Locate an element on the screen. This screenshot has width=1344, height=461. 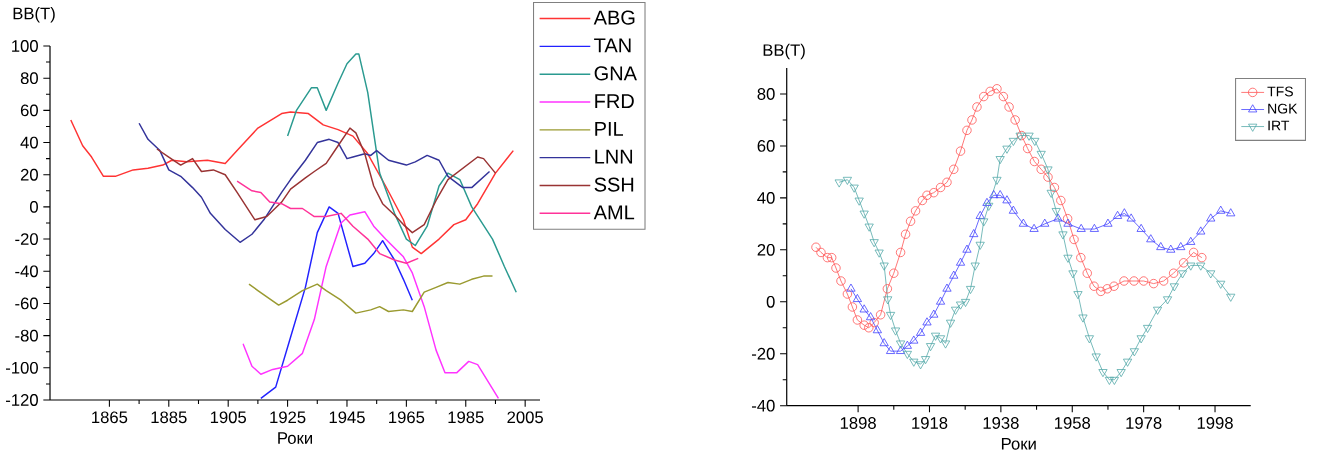
y-tick-label: 60 is located at coordinates (766, 146).